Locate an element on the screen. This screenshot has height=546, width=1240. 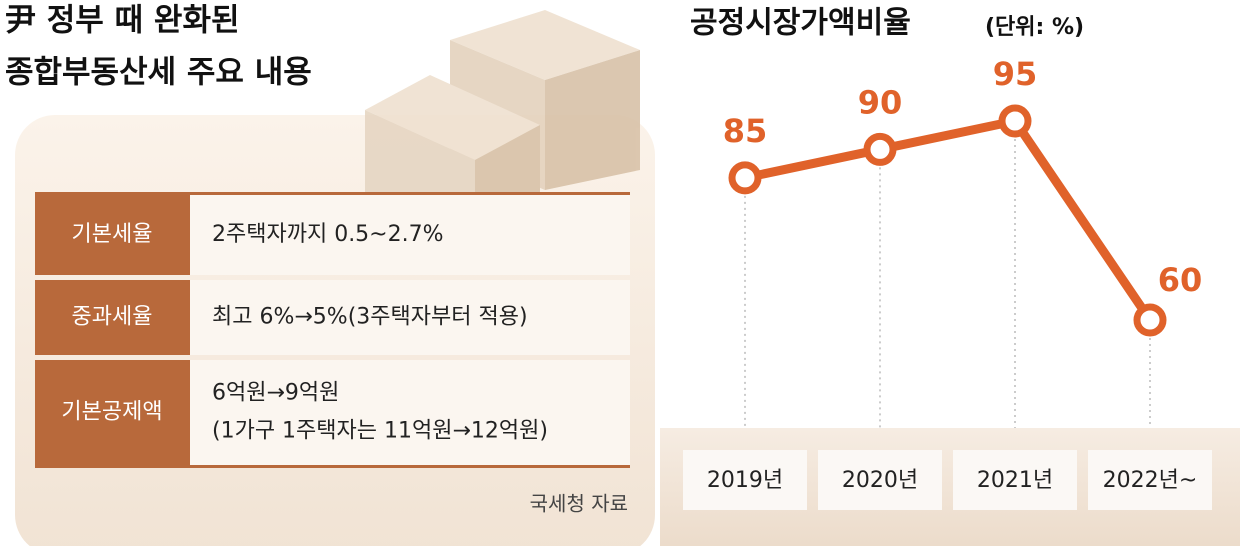
data-label: 60 is located at coordinates (1180, 280).